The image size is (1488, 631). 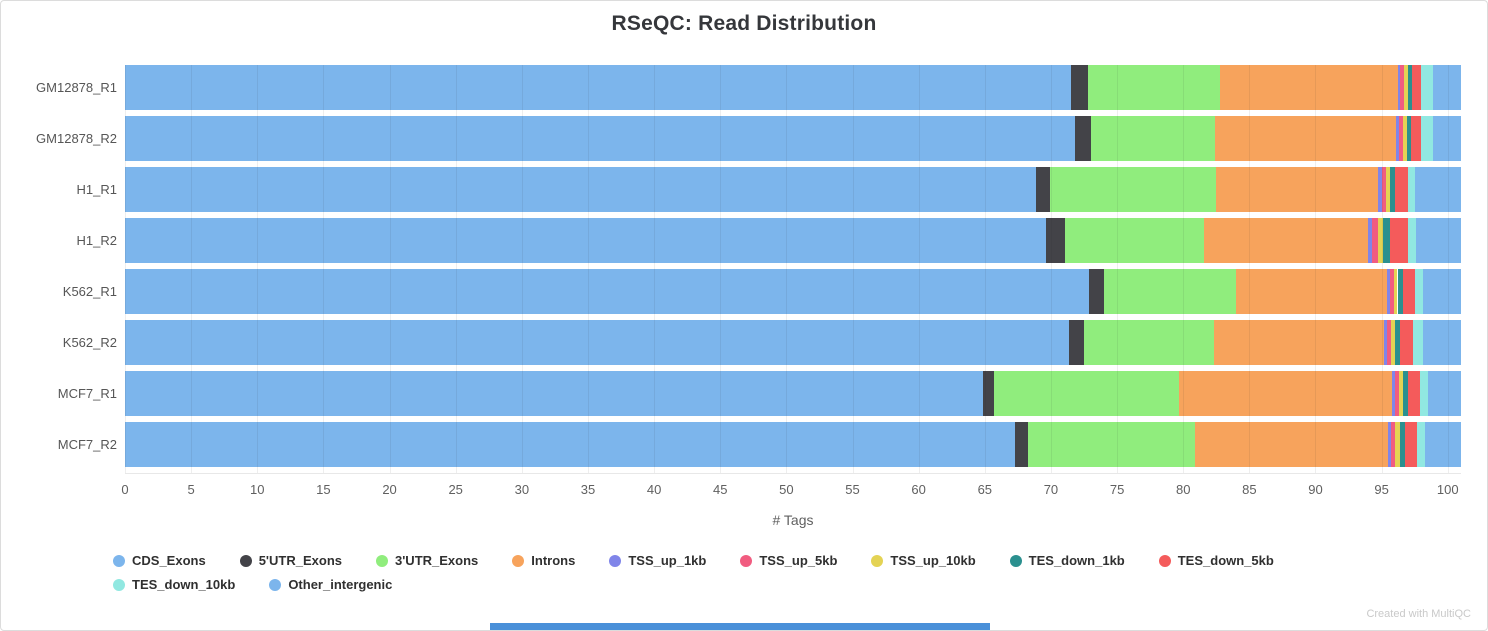 What do you see at coordinates (330, 584) in the screenshot?
I see `legend-item-Other_intergenic: Other_intergenic` at bounding box center [330, 584].